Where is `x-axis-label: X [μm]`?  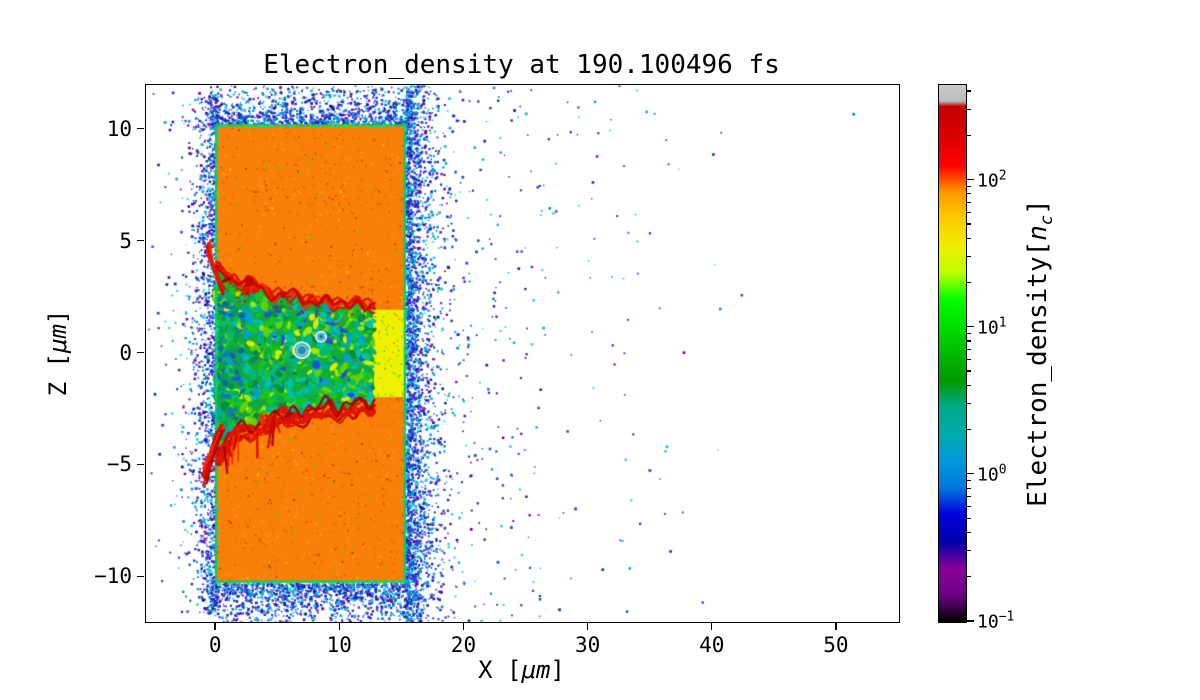 x-axis-label: X [μm] is located at coordinates (521, 670).